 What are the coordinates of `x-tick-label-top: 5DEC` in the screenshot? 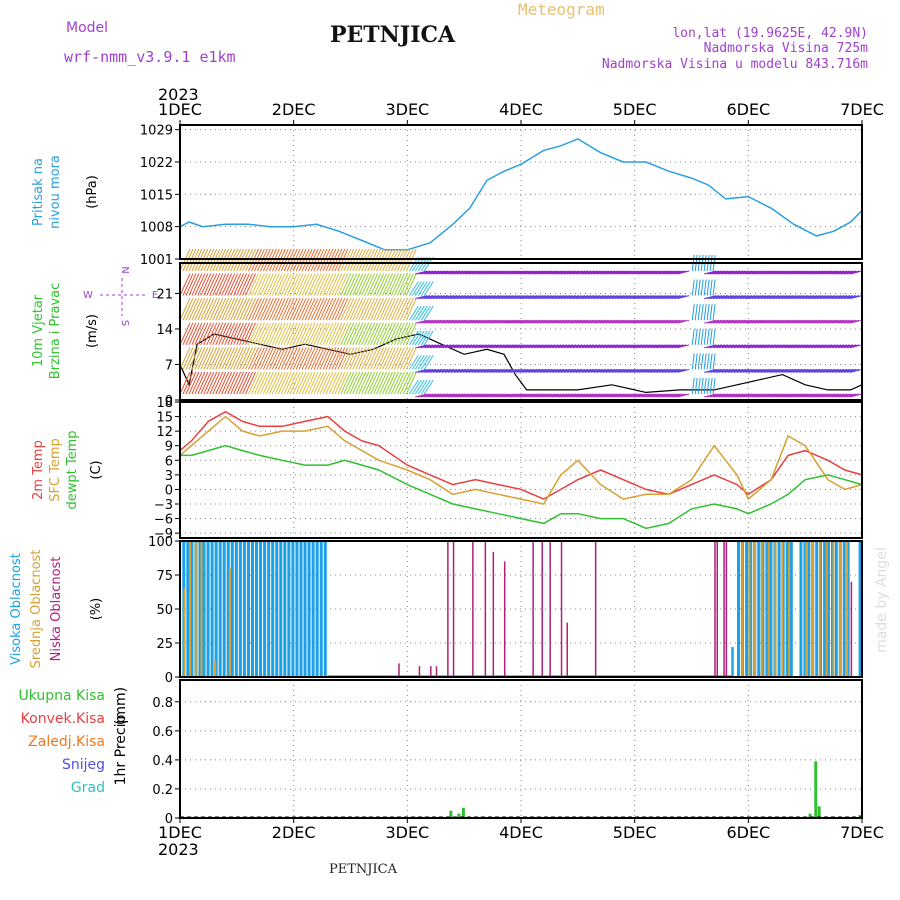 It's located at (635, 109).